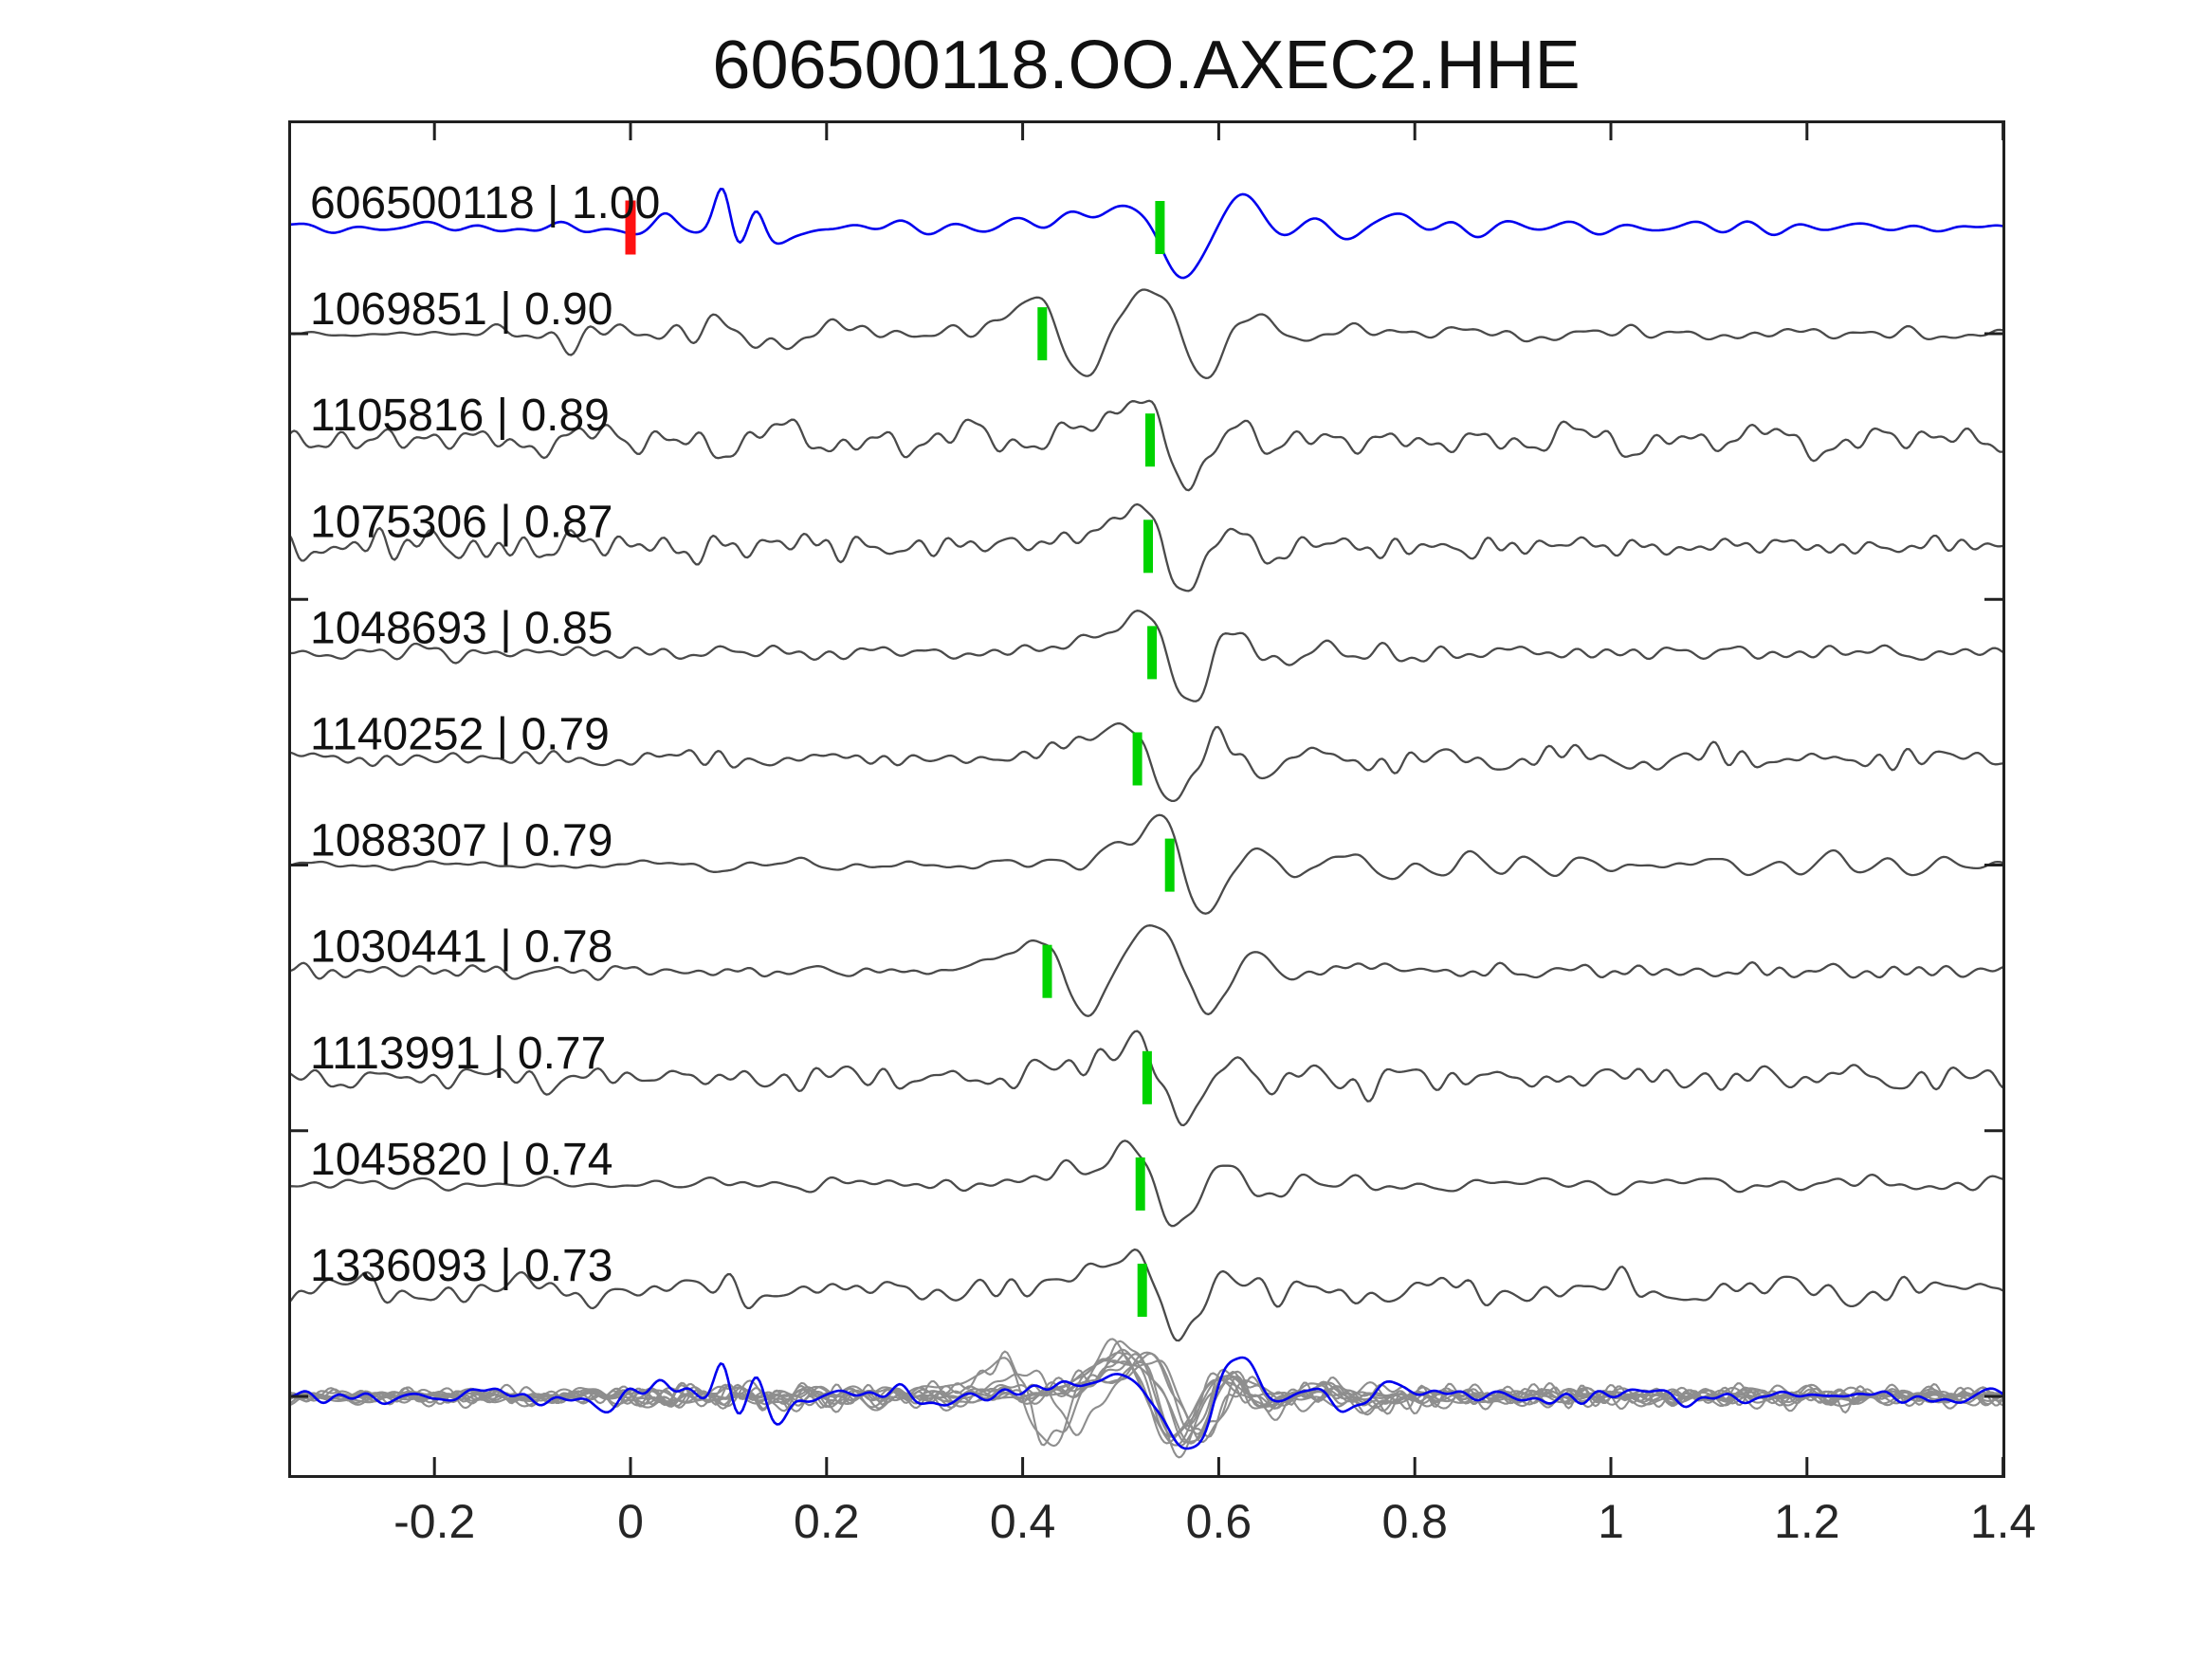 The width and height of the screenshot is (2212, 1659). What do you see at coordinates (630, 227) in the screenshot?
I see `template-zero-marker` at bounding box center [630, 227].